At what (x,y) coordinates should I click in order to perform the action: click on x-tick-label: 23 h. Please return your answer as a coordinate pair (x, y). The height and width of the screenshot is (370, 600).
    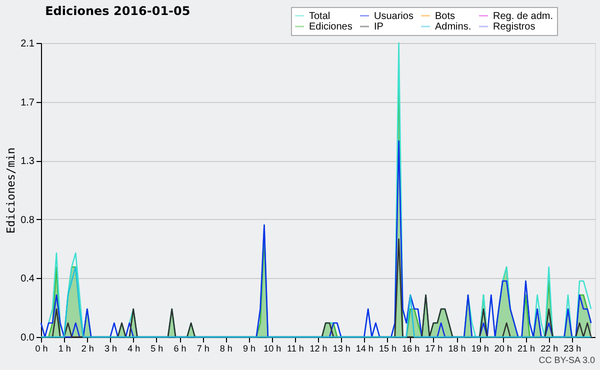
    Looking at the image, I should click on (573, 349).